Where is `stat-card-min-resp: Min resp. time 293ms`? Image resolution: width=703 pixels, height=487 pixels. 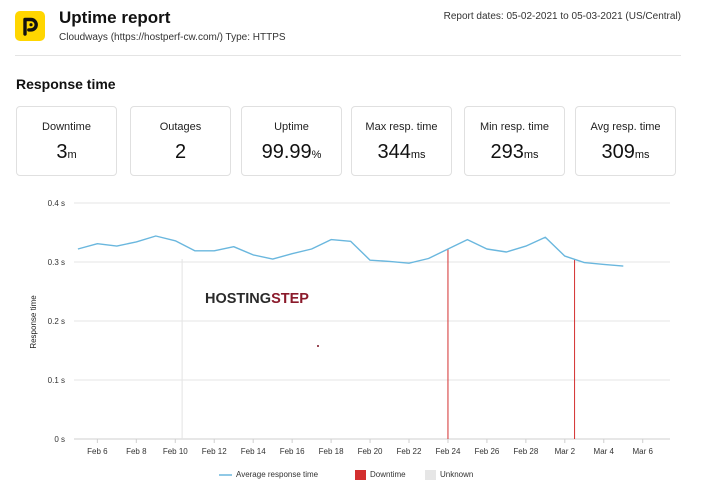 stat-card-min-resp: Min resp. time 293ms is located at coordinates (514, 141).